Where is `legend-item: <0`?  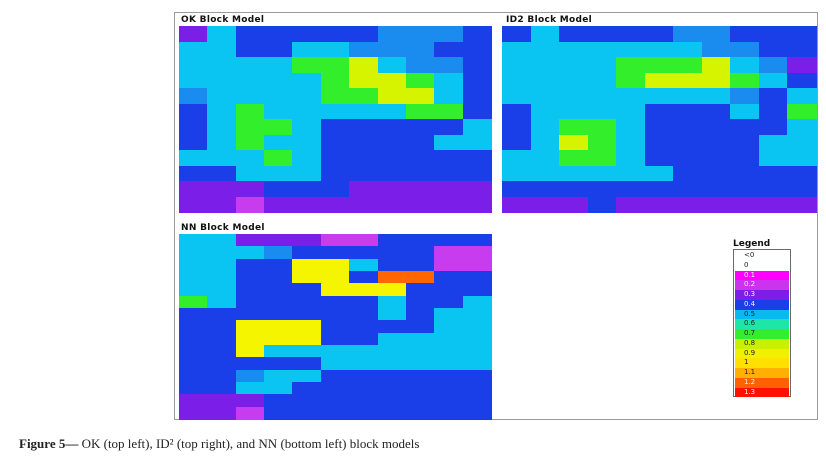
legend-item: <0 is located at coordinates (762, 256).